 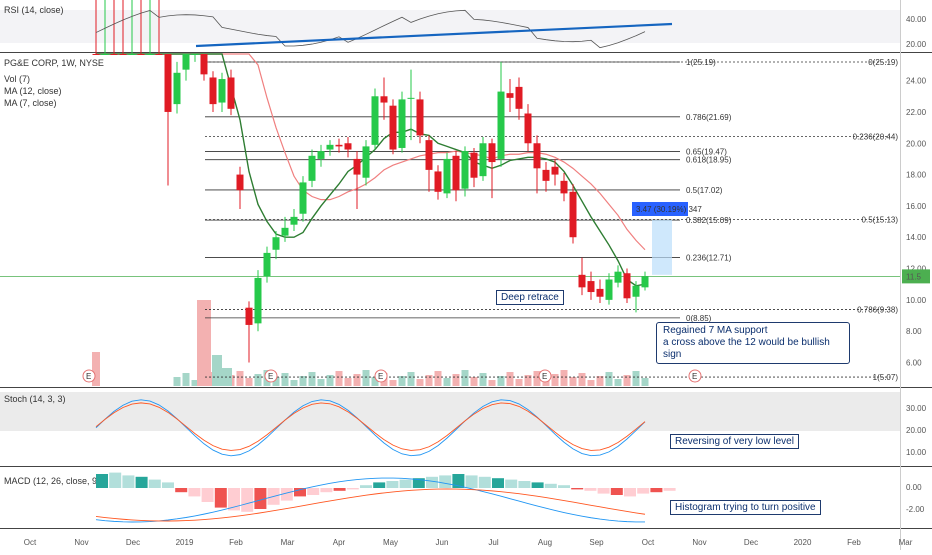 I want to click on x-tick: Nov, so click(x=699, y=542).